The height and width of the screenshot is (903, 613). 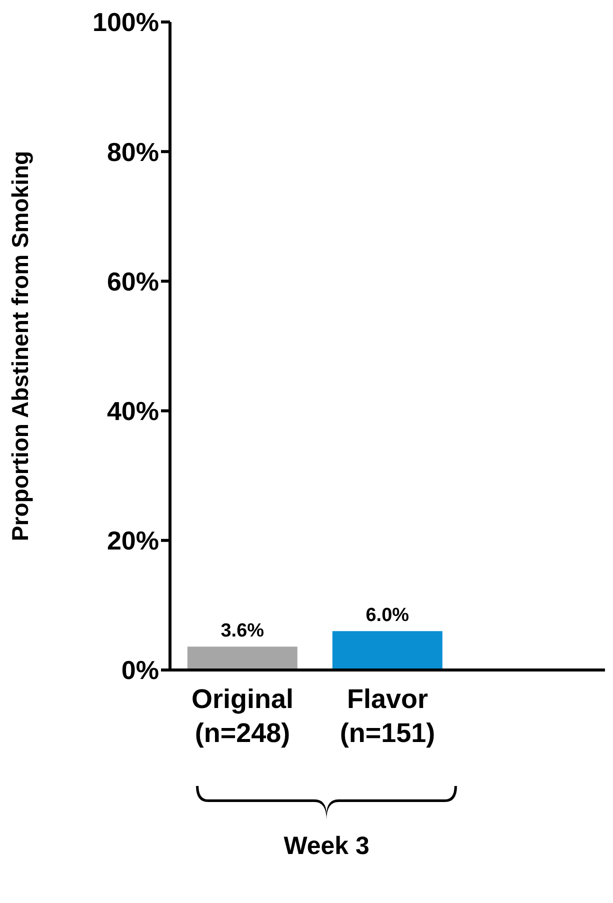 What do you see at coordinates (388, 716) in the screenshot?
I see `x-tick-label: Flavor (n=151)` at bounding box center [388, 716].